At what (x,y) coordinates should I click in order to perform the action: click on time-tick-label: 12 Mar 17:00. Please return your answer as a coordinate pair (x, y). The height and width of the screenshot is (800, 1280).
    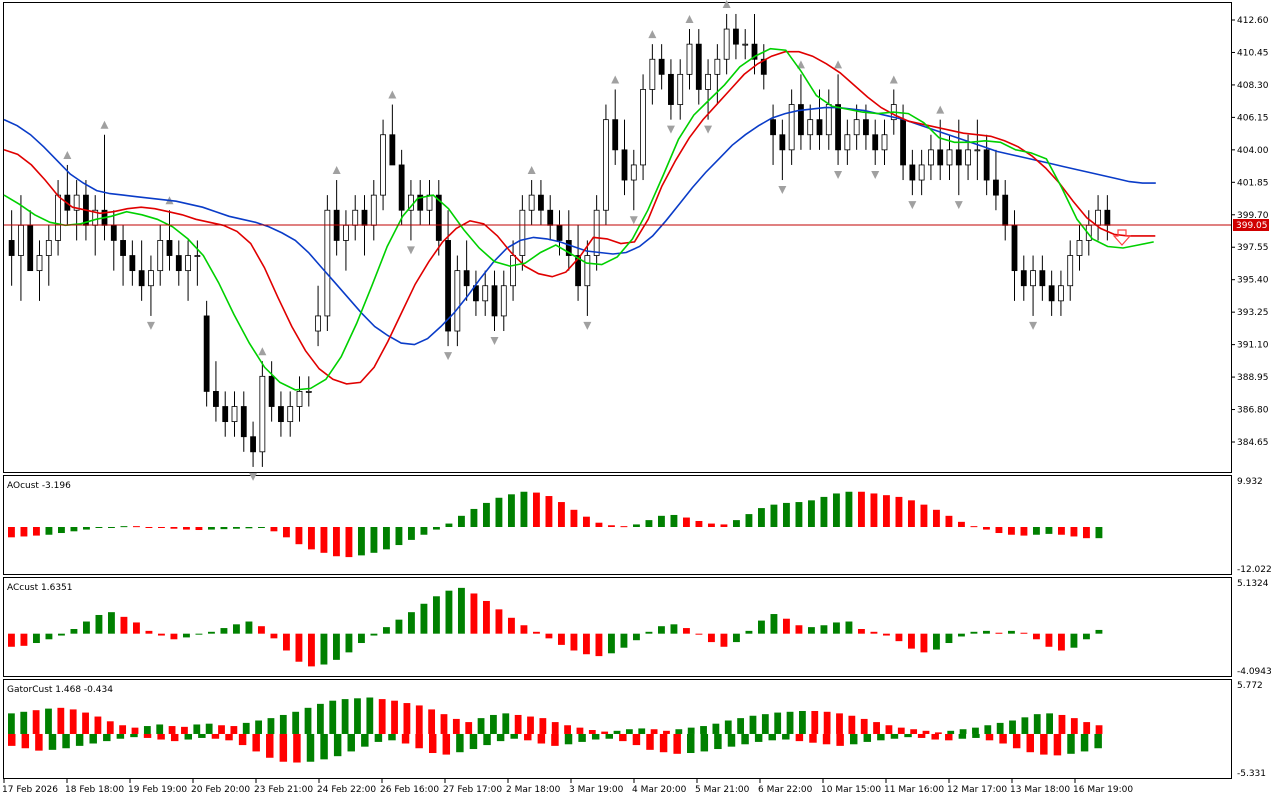
    Looking at the image, I should click on (977, 790).